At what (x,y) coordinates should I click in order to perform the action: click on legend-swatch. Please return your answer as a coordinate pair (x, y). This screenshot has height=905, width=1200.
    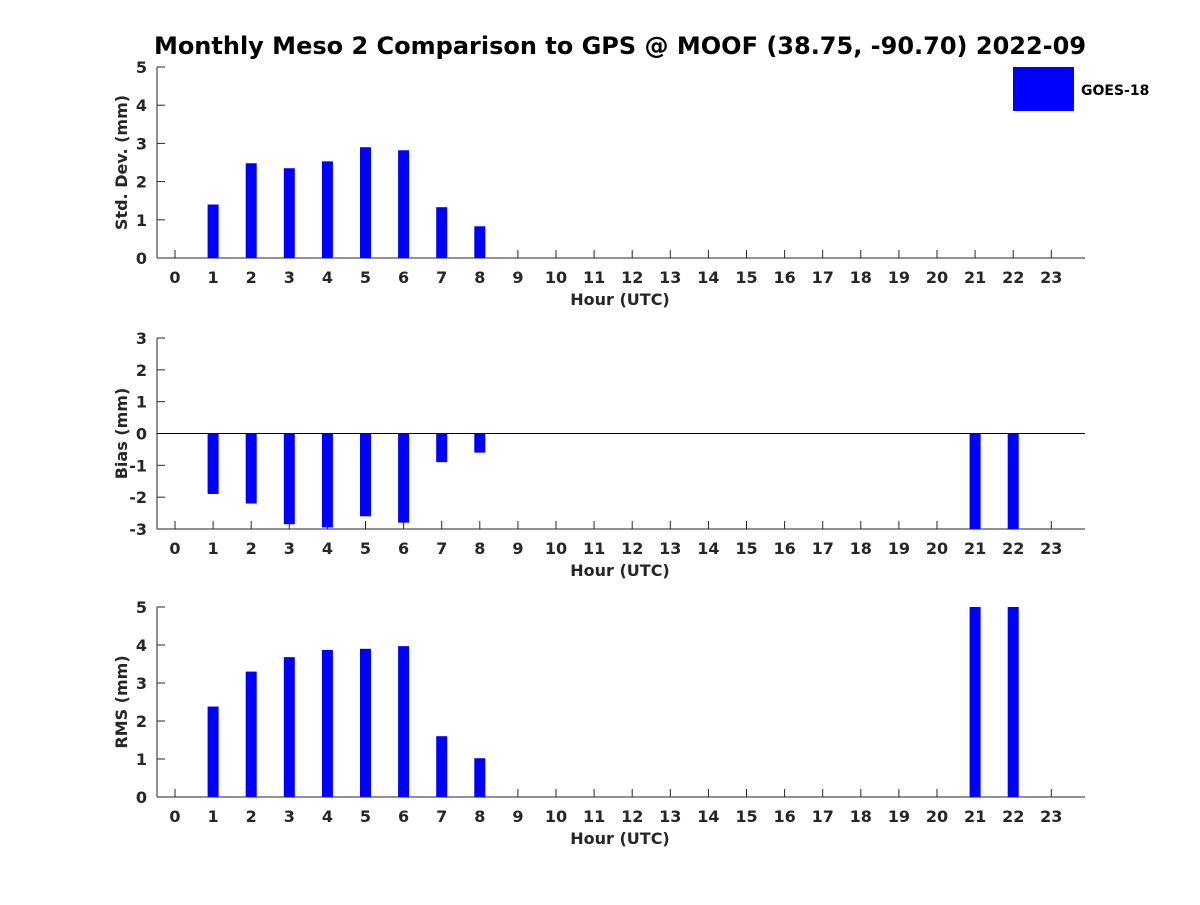
    Looking at the image, I should click on (1043, 89).